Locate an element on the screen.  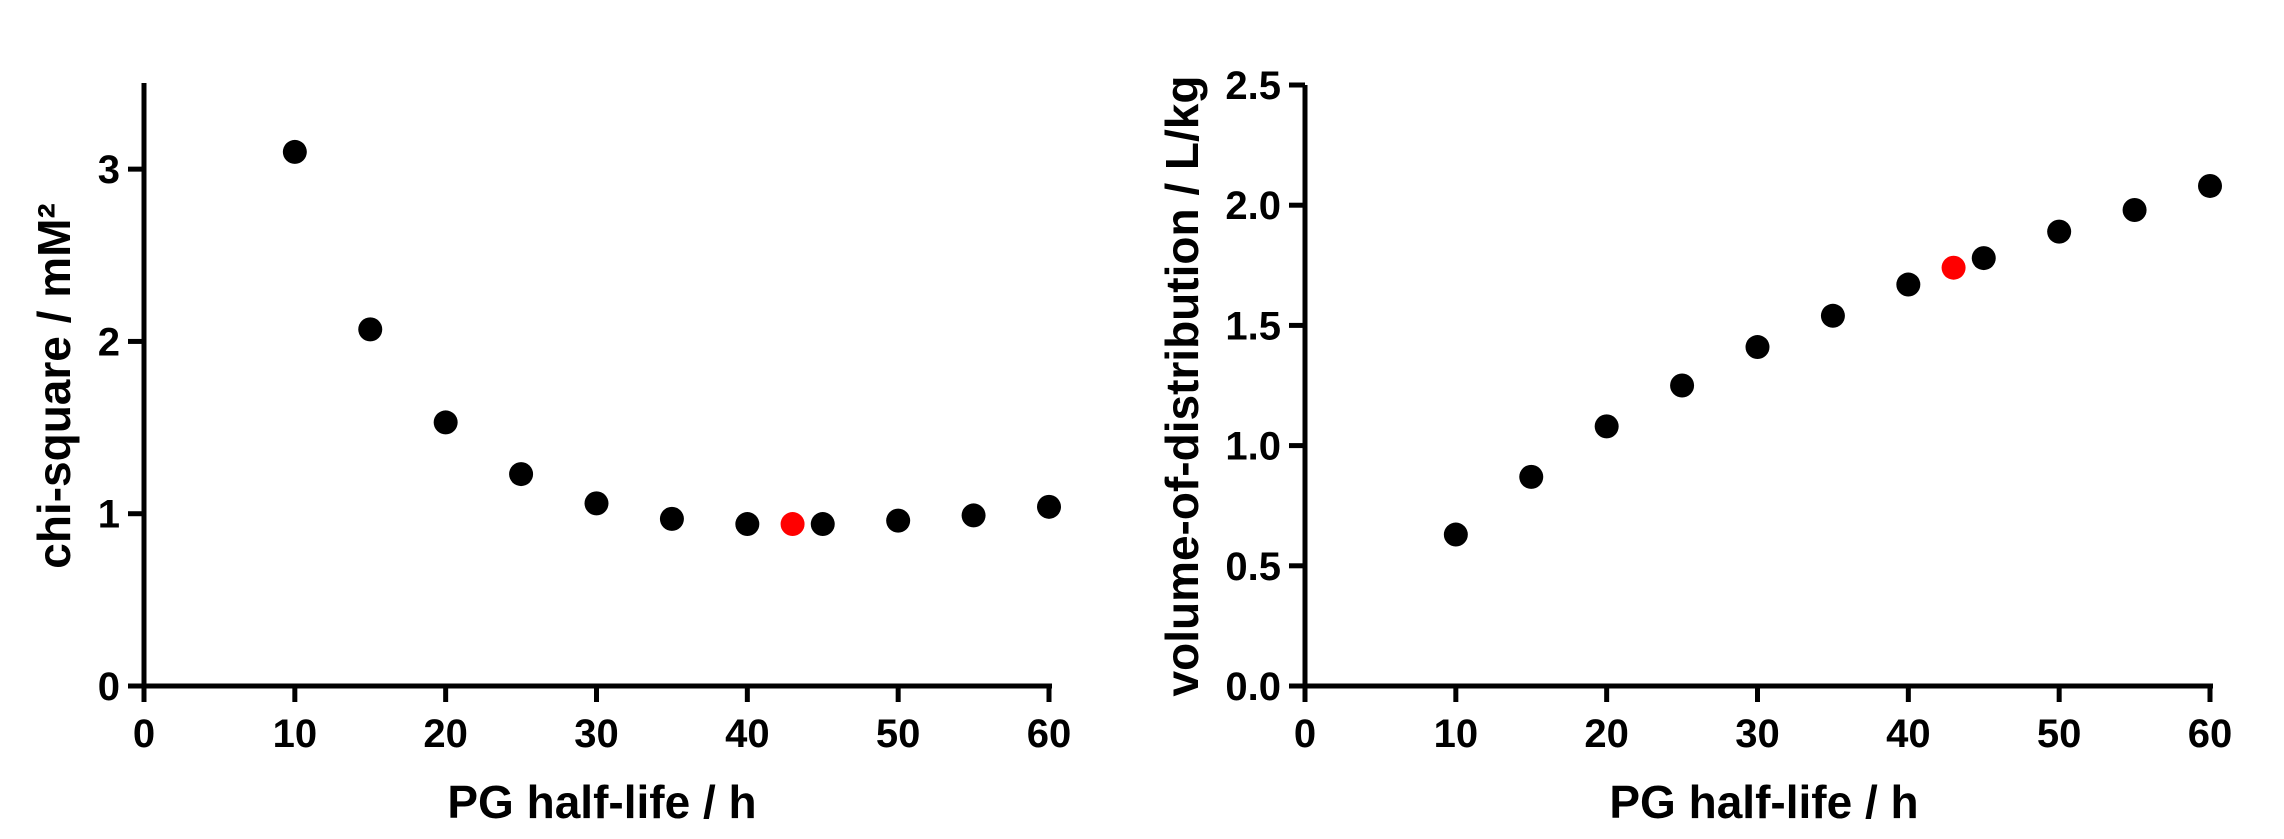
y-tick-label: 2 is located at coordinates (109, 342).